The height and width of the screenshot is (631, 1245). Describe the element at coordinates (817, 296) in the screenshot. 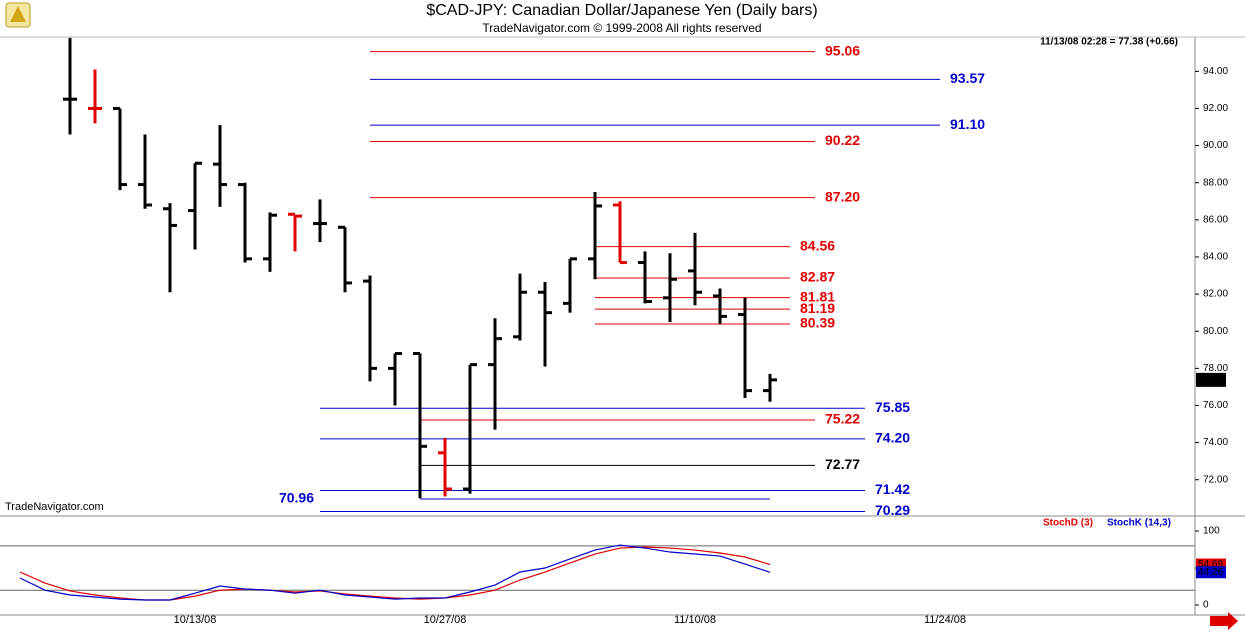

I see `level-label: 81.81` at that location.